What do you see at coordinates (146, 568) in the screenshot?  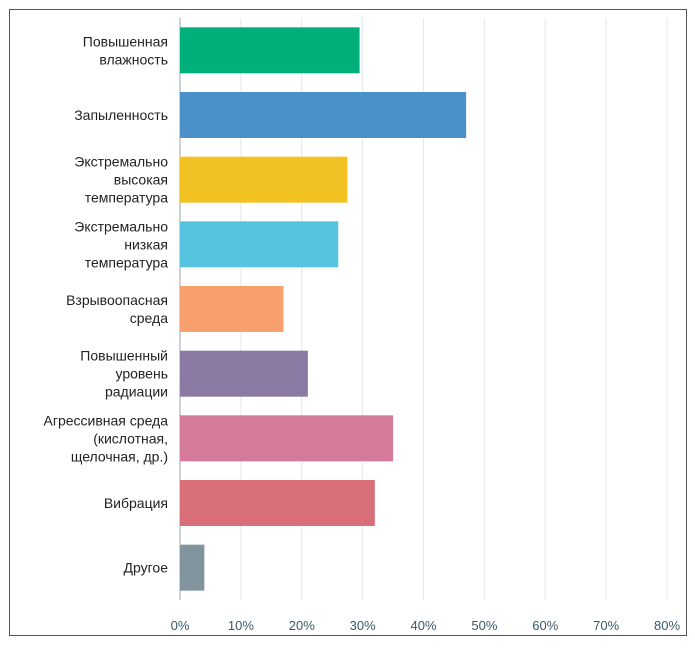 I see `category-label: Другое` at bounding box center [146, 568].